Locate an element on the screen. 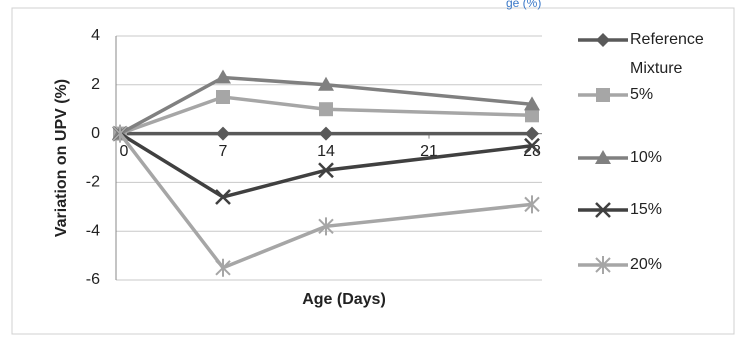 Image resolution: width=755 pixels, height=344 pixels. legend-label: 20% is located at coordinates (646, 264).